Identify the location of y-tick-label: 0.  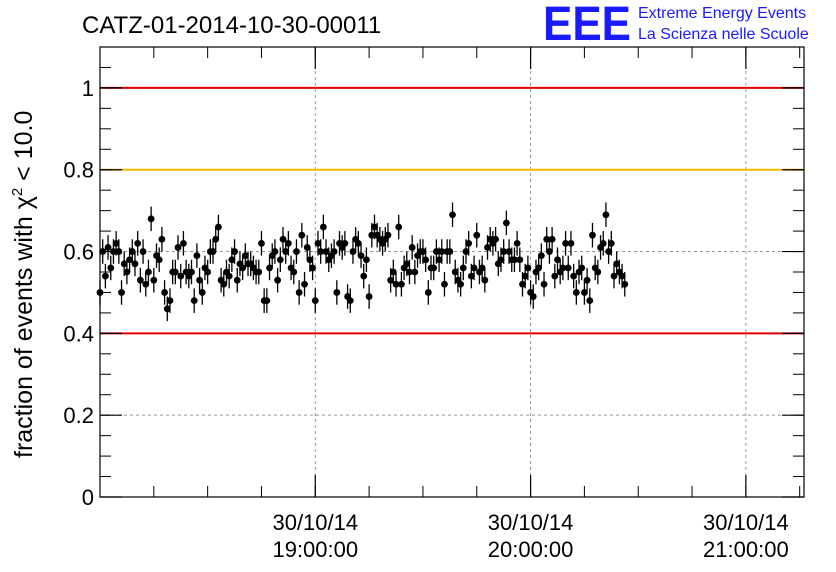
(88, 497).